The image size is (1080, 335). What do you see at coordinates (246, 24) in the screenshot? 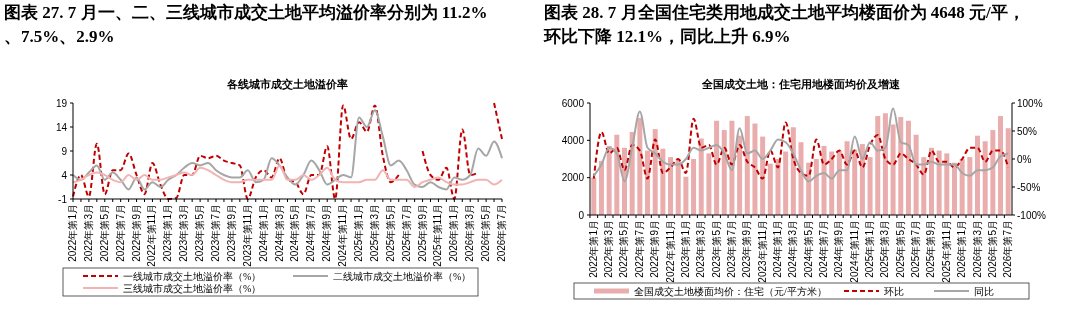
I see `chart-title: 图表 27. 7 月一、二、三线城市成交土地平均溢价率分别为 11.2%、7.5%、2.9%` at bounding box center [246, 24].